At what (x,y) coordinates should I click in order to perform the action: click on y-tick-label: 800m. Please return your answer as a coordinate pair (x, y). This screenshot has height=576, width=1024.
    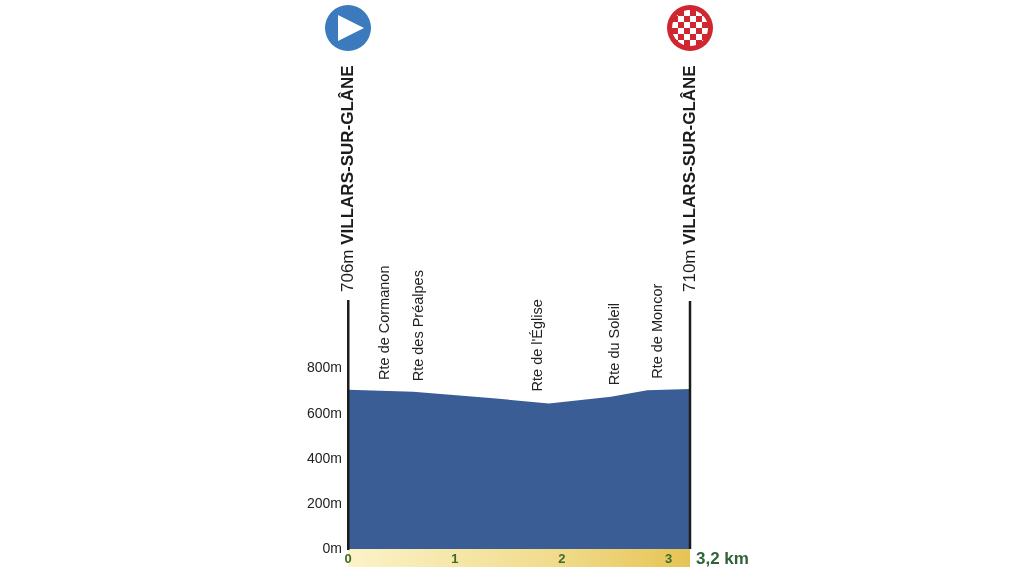
    Looking at the image, I should click on (324, 367).